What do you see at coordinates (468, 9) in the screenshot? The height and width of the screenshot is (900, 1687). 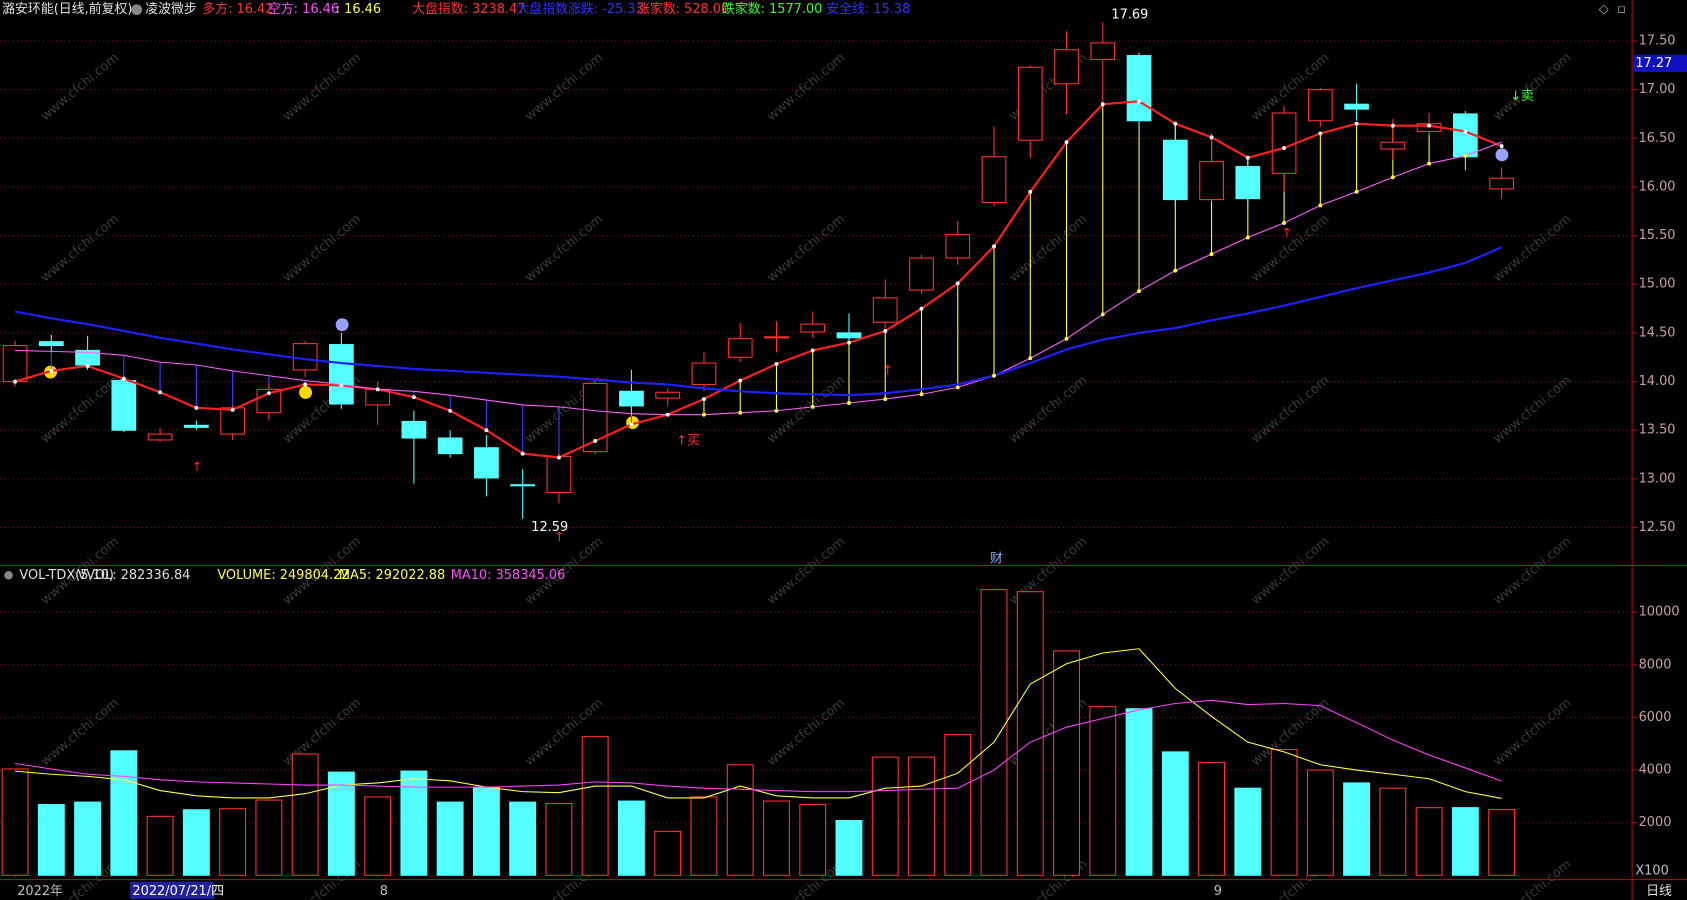 I see `header-value: 大盘指数: 3238.47` at bounding box center [468, 9].